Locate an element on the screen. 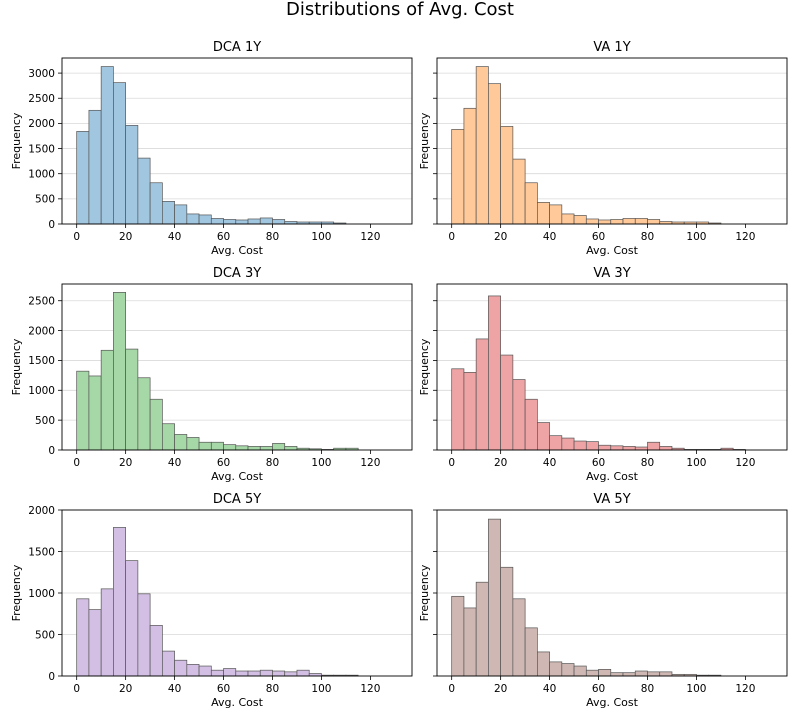 Image resolution: width=800 pixels, height=720 pixels. y-tick-label: 500 is located at coordinates (45, 200).